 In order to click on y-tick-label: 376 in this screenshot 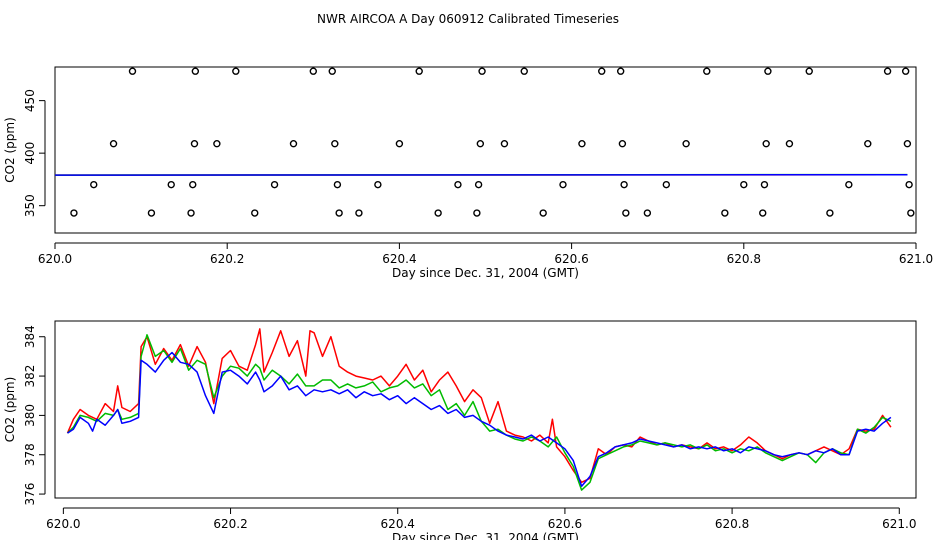, I will do `click(30, 494)`.